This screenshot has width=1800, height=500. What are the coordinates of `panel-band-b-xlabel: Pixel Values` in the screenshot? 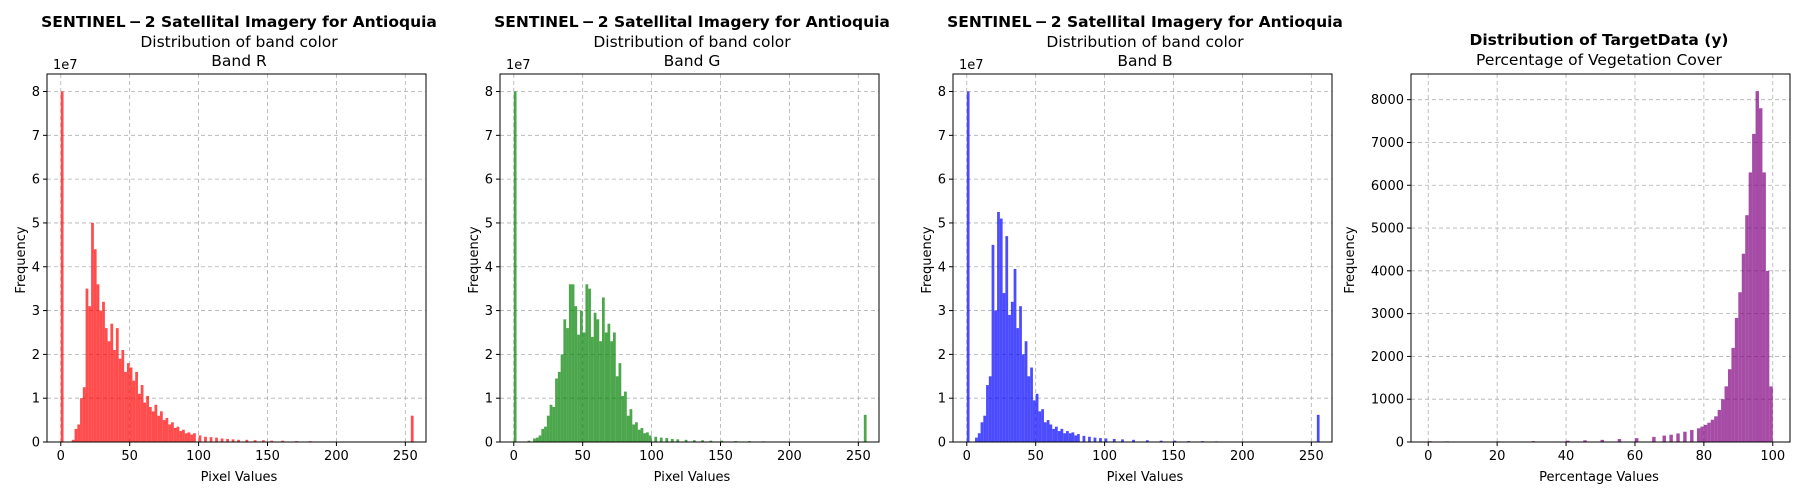 It's located at (1145, 477).